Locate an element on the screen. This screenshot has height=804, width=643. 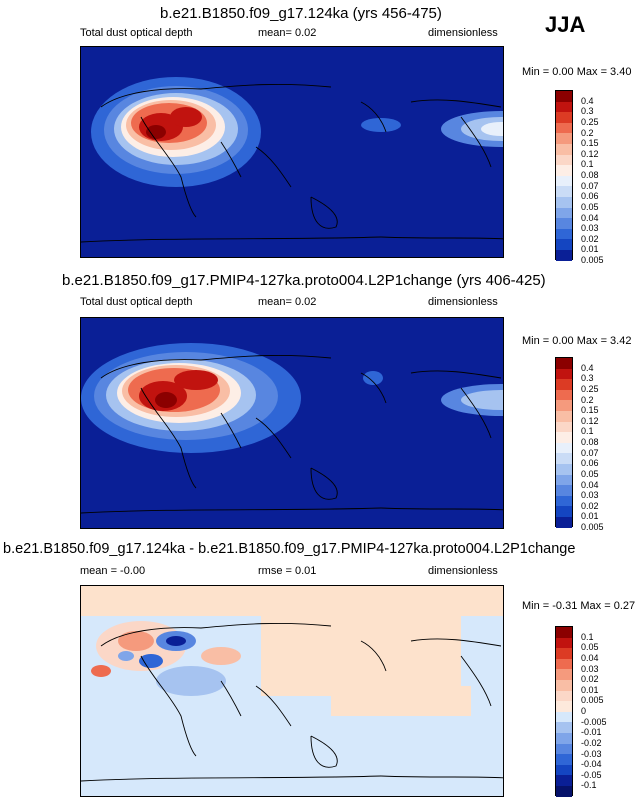
panel3-units-label: dimensionless is located at coordinates (463, 571).